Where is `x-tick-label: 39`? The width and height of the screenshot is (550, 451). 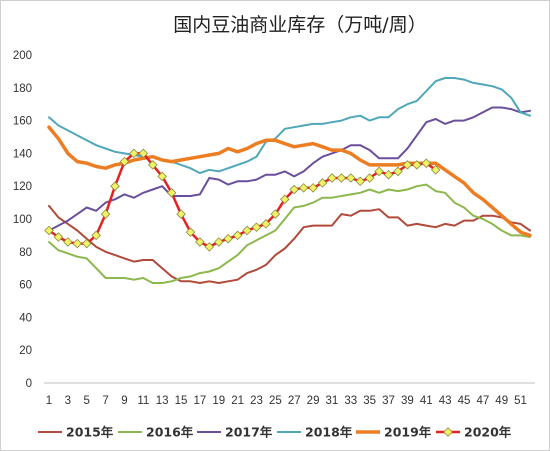
x-tick-label: 39 is located at coordinates (407, 401).